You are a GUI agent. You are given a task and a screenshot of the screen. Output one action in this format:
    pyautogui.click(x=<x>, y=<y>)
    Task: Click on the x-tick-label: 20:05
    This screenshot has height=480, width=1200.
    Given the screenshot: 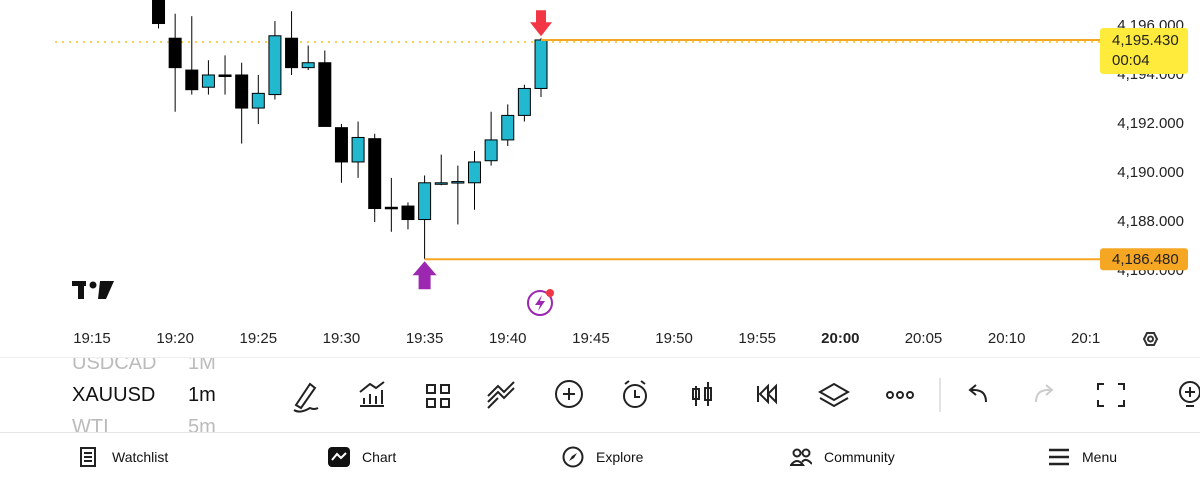 What is the action you would take?
    pyautogui.click(x=924, y=338)
    